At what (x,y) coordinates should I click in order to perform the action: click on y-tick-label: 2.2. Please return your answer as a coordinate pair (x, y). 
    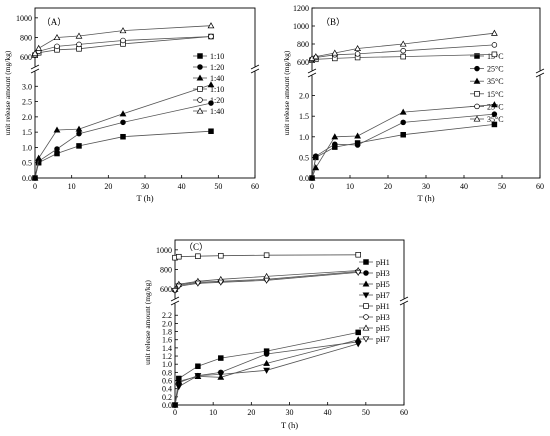
    Looking at the image, I should click on (167, 315).